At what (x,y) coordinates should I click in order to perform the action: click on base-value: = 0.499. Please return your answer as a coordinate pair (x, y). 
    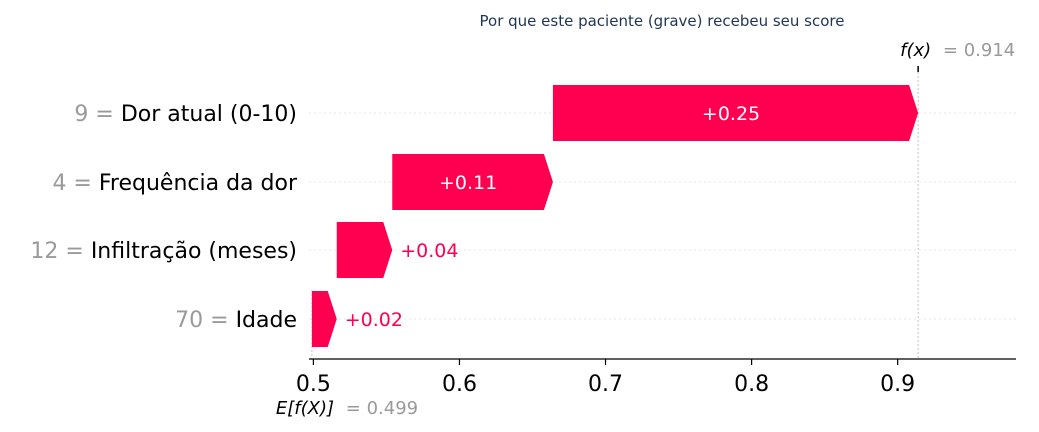
    Looking at the image, I should click on (382, 408).